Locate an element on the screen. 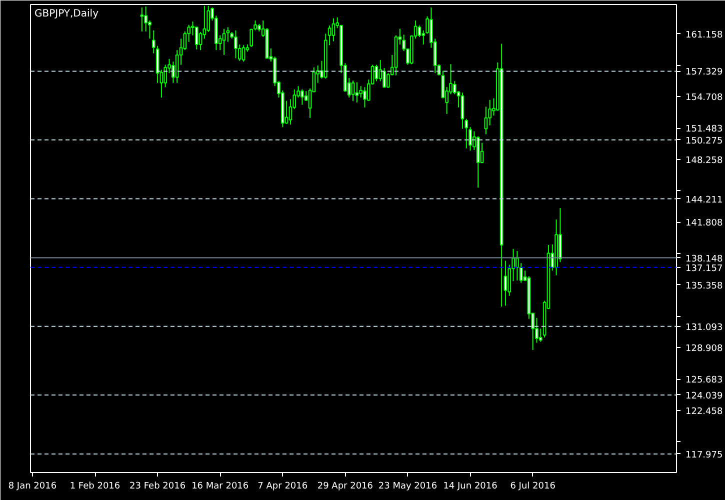 Image resolution: width=725 pixels, height=500 pixels. x-tick-label: 14 Jun 2016 is located at coordinates (470, 487).